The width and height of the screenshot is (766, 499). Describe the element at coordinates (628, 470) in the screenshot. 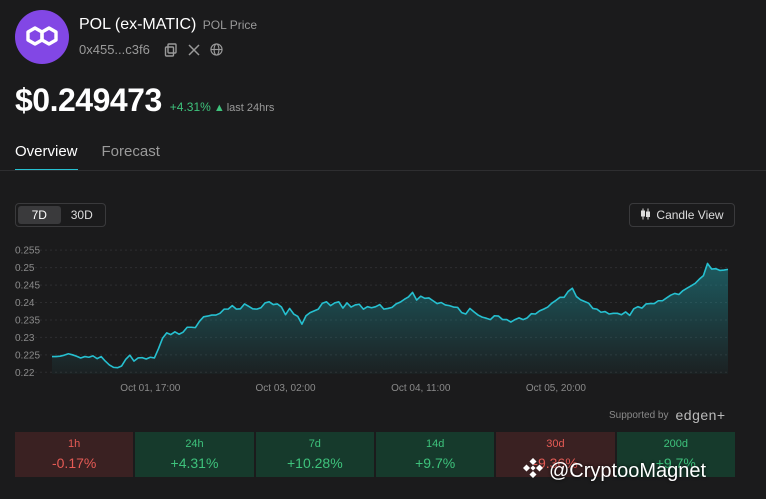

I see `watermark-text: @CryptooMagnet` at that location.